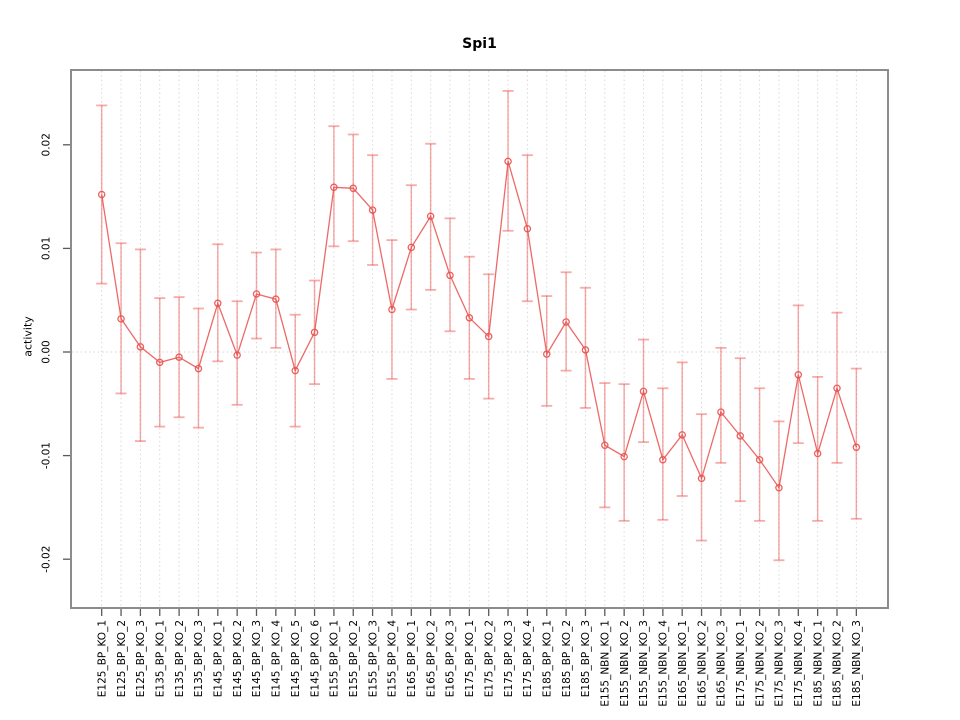 Image resolution: width=960 pixels, height=720 pixels. I want to click on y-tick-label: -0.01, so click(47, 455).